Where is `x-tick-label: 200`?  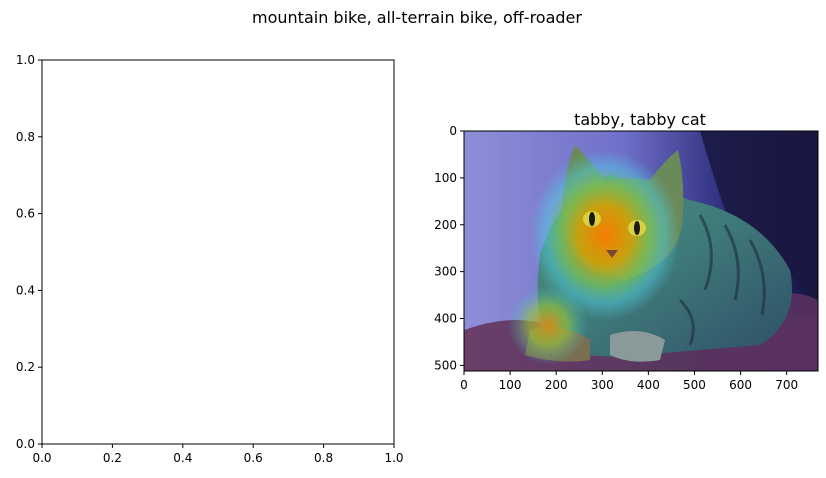 x-tick-label: 200 is located at coordinates (556, 385).